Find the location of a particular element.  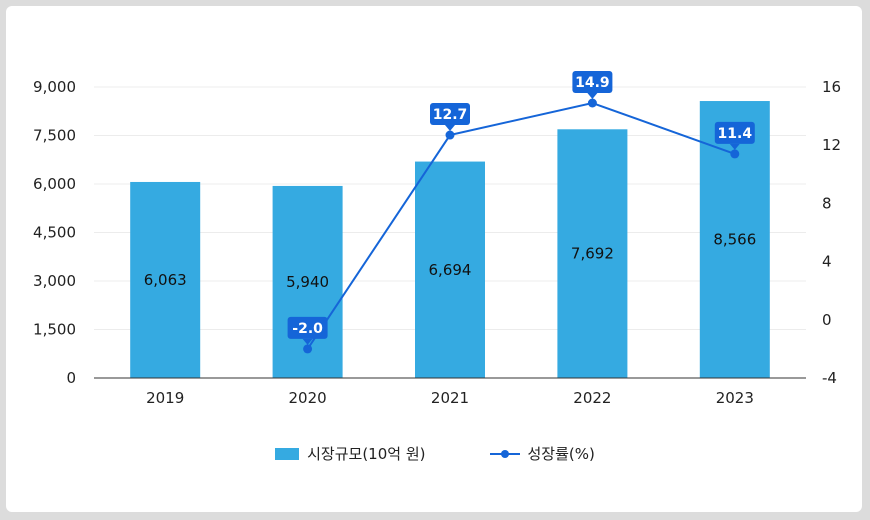

bar-2022 is located at coordinates (592, 253).